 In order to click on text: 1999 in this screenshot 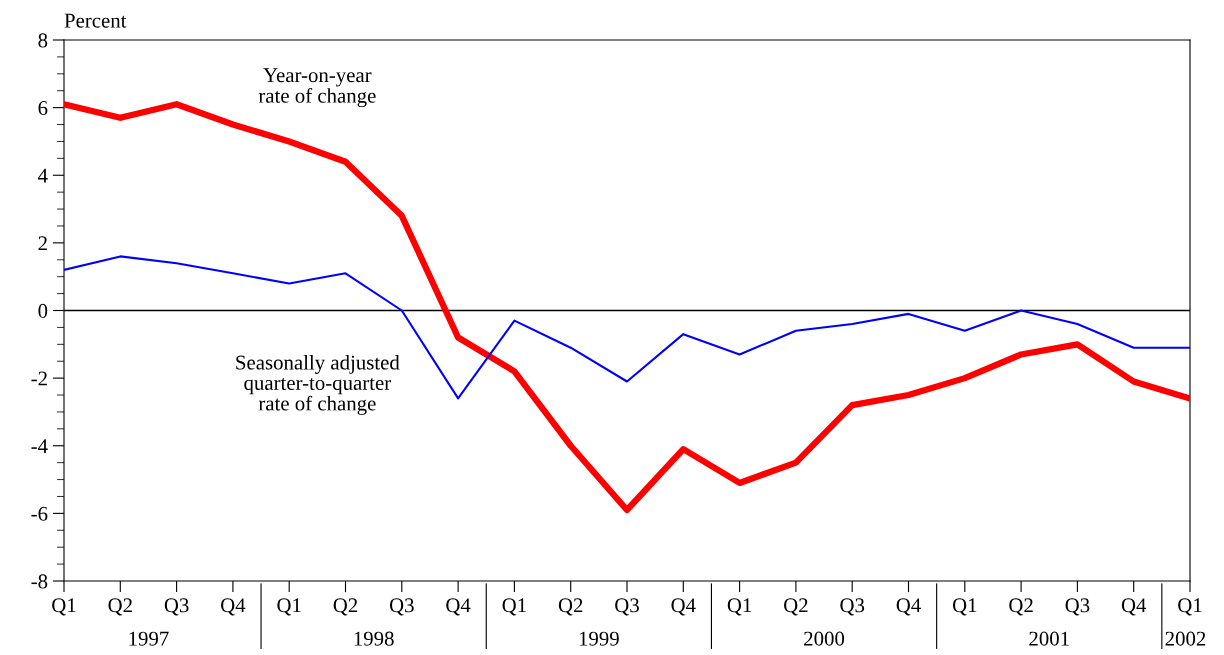, I will do `click(599, 638)`.